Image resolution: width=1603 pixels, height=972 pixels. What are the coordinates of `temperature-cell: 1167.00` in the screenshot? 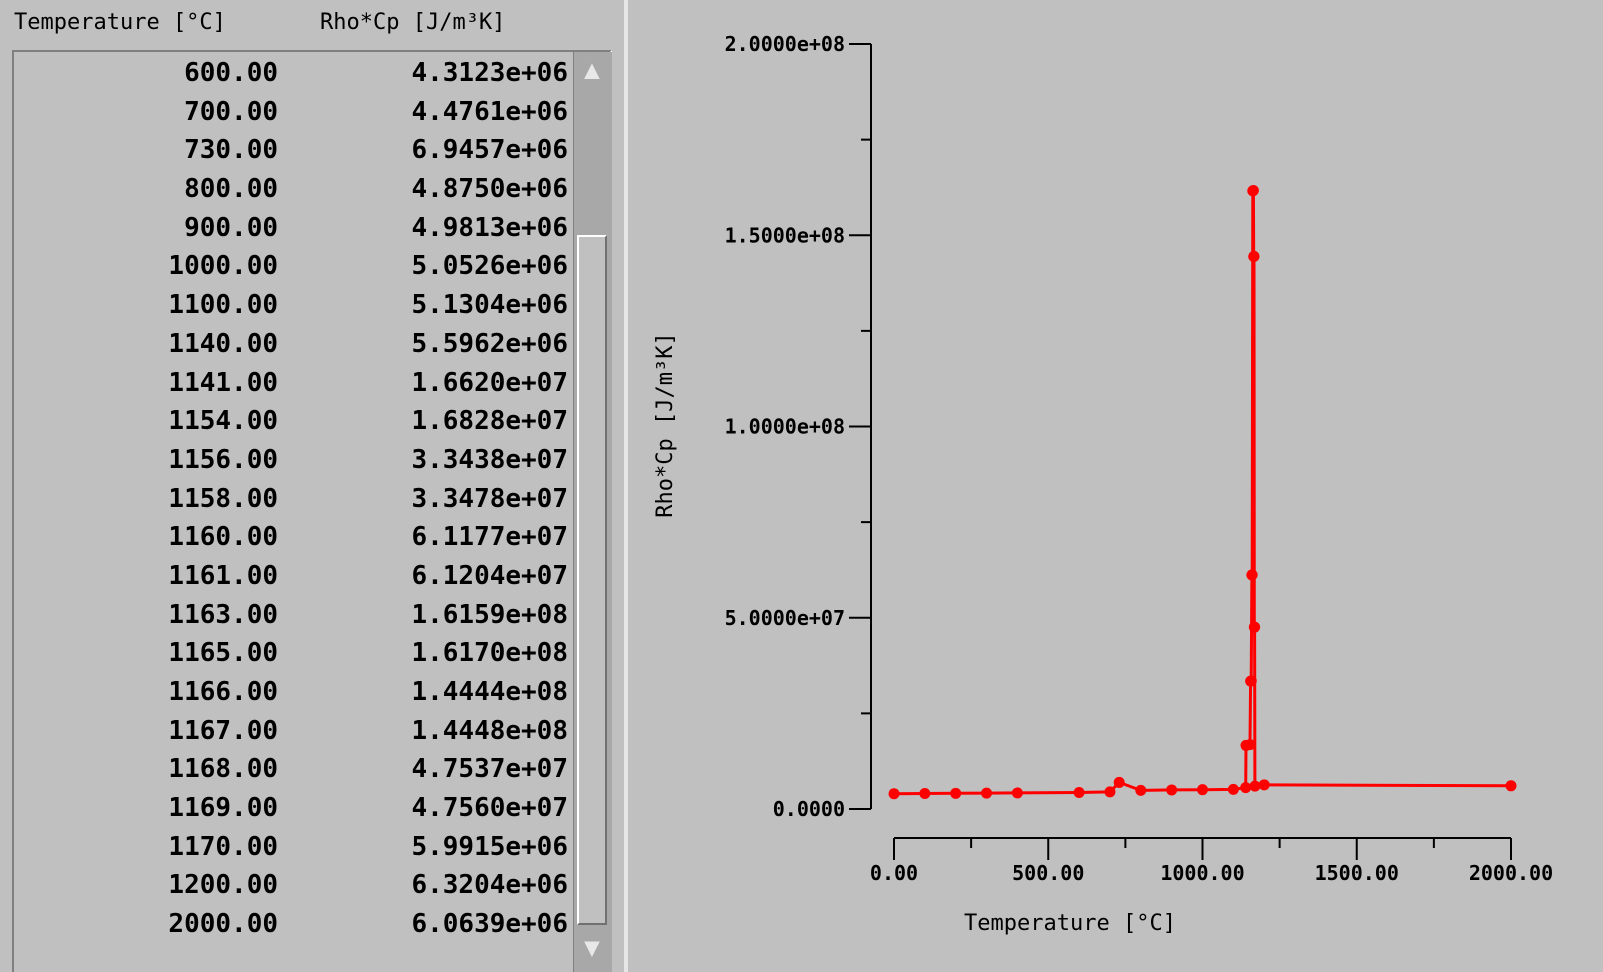 It's located at (223, 730).